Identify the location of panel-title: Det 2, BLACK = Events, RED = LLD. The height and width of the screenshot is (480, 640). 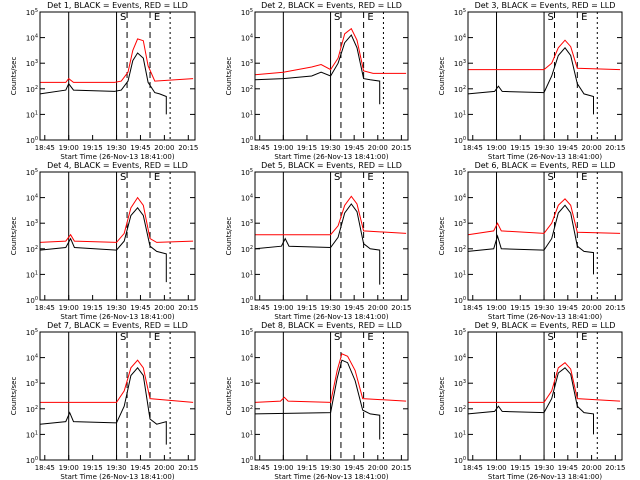
(331, 5).